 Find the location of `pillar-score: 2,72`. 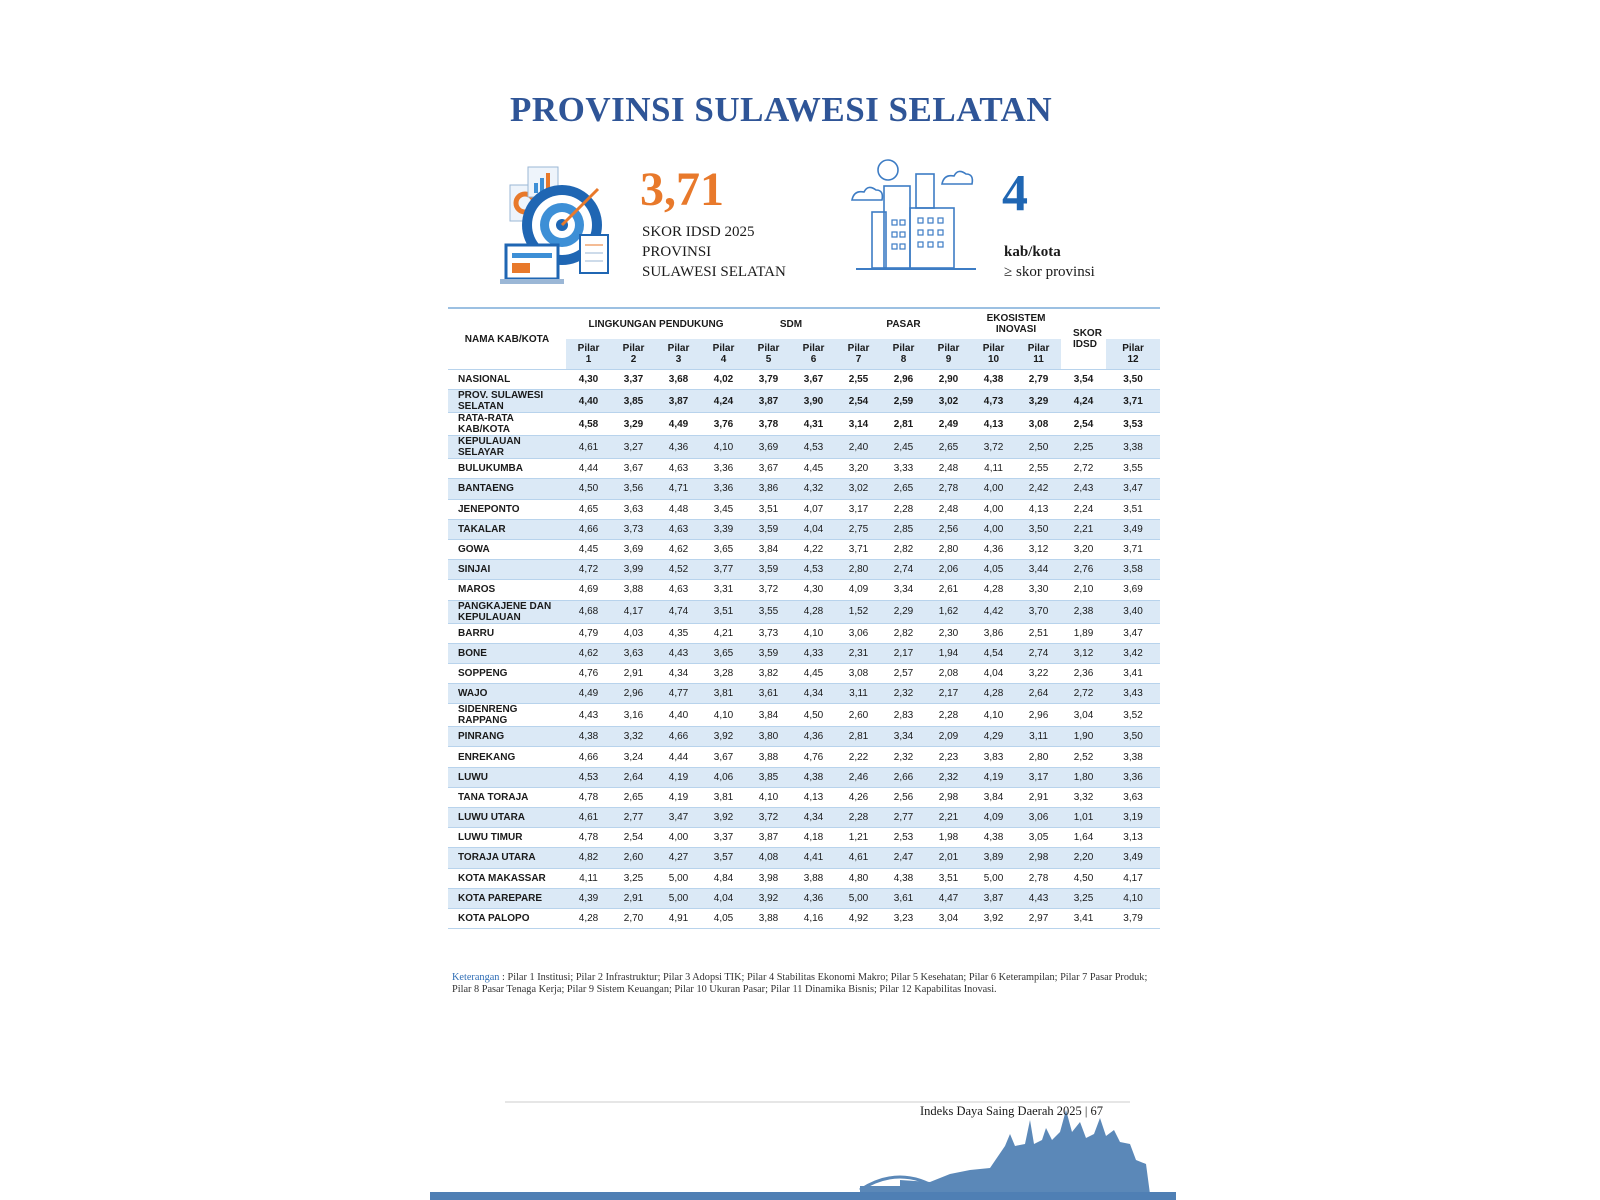

pillar-score: 2,72 is located at coordinates (1084, 694).